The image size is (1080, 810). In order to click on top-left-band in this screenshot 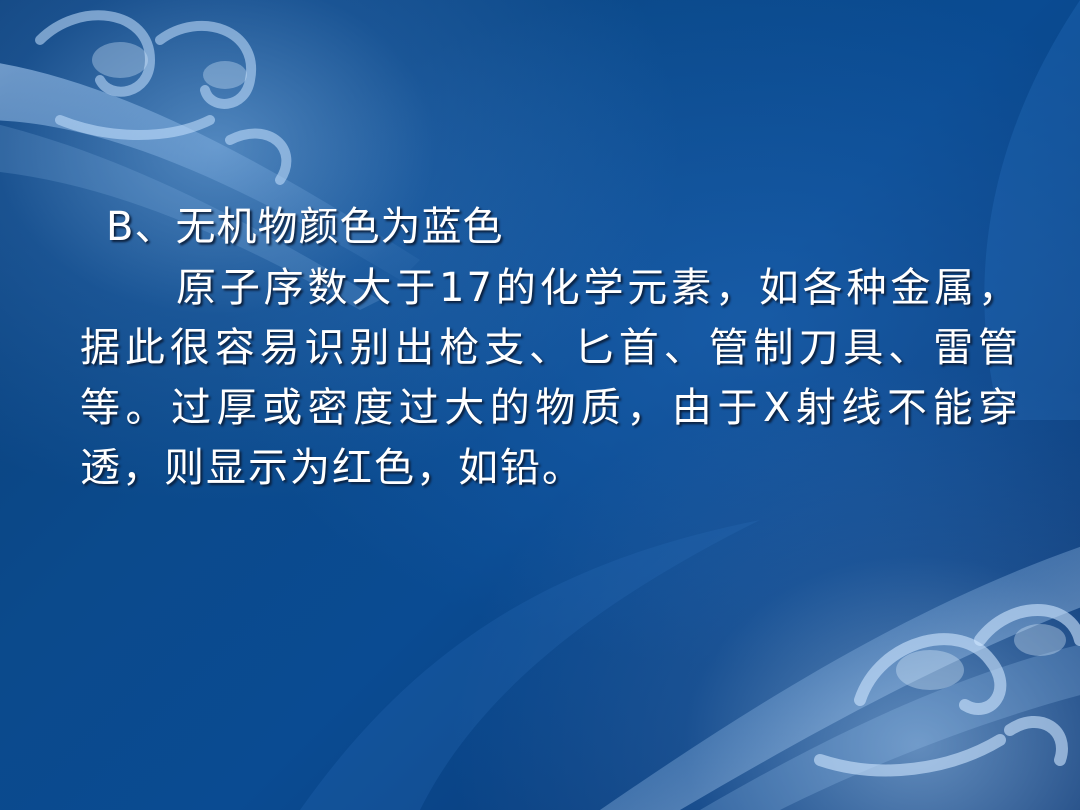, I will do `click(210, 171)`.